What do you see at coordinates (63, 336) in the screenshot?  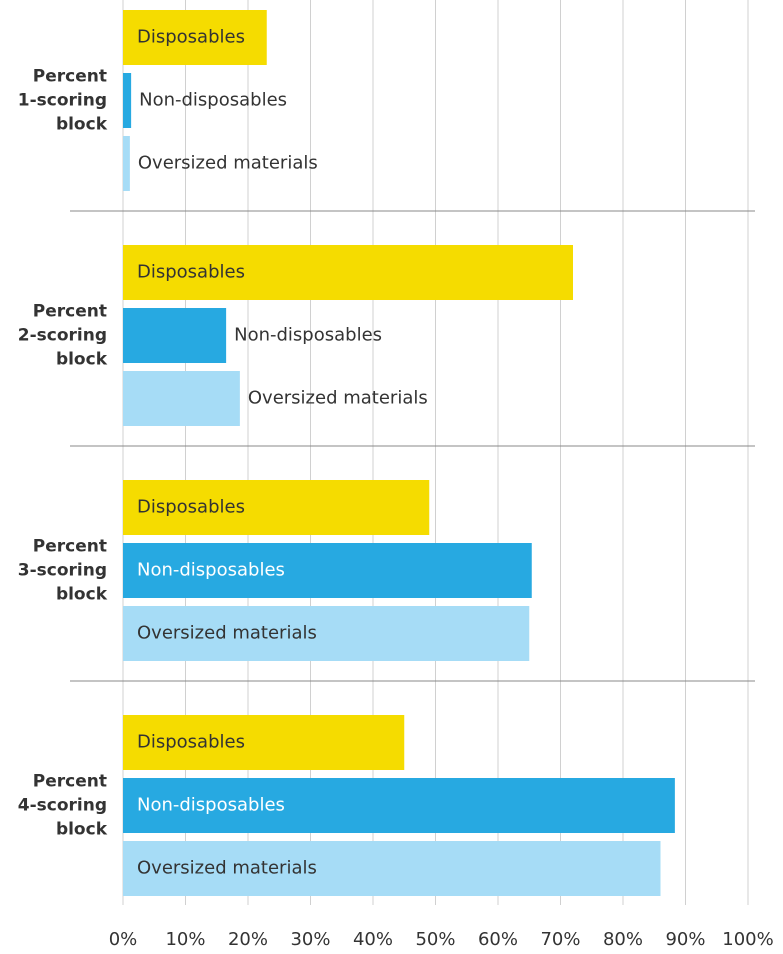 I see `category-label: Percent 2-scoring block` at bounding box center [63, 336].